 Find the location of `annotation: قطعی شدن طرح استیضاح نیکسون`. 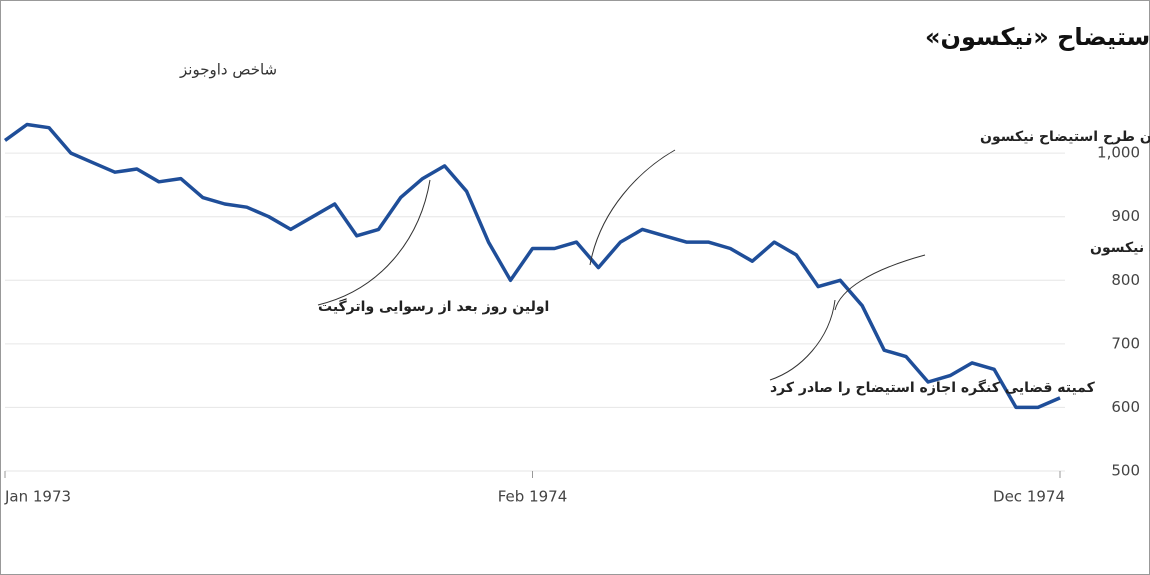

annotation: قطعی شدن طرح استیضاح نیکسون is located at coordinates (1065, 137).